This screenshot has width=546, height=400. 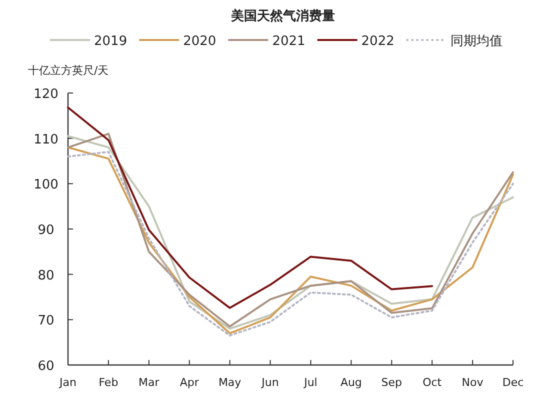 What do you see at coordinates (46, 94) in the screenshot?
I see `y-tick-label: 120` at bounding box center [46, 94].